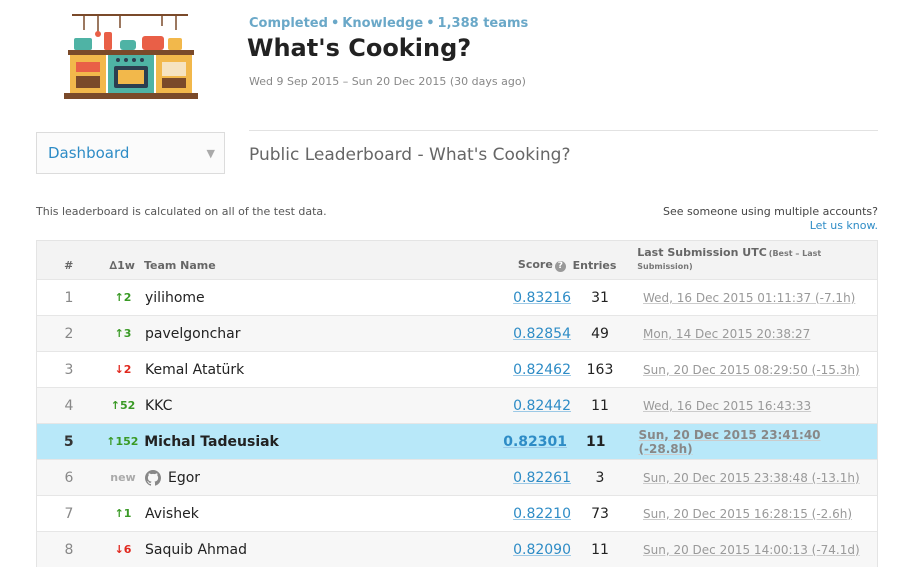  What do you see at coordinates (600, 333) in the screenshot?
I see `entries-cell: 49` at bounding box center [600, 333].